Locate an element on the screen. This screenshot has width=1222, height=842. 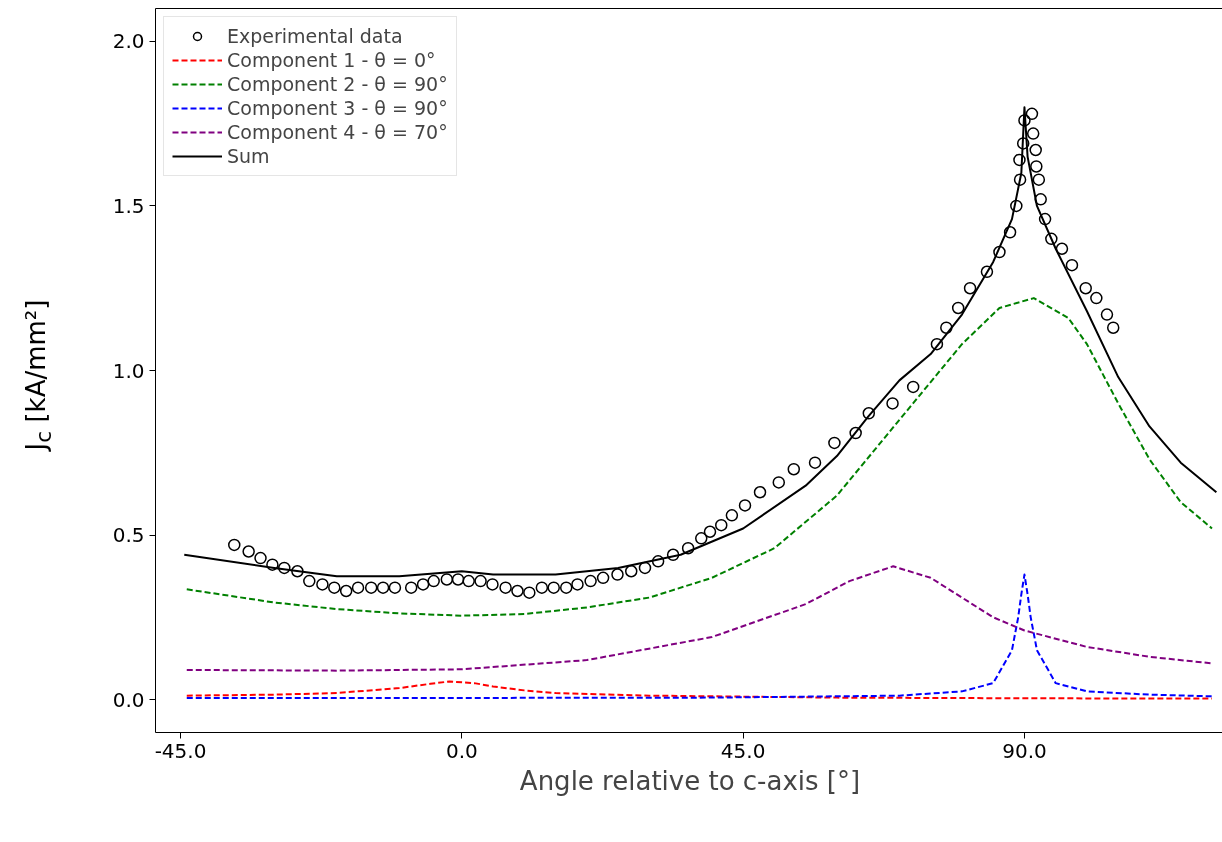
y-tick-label: 1.5 is located at coordinates (128, 205).